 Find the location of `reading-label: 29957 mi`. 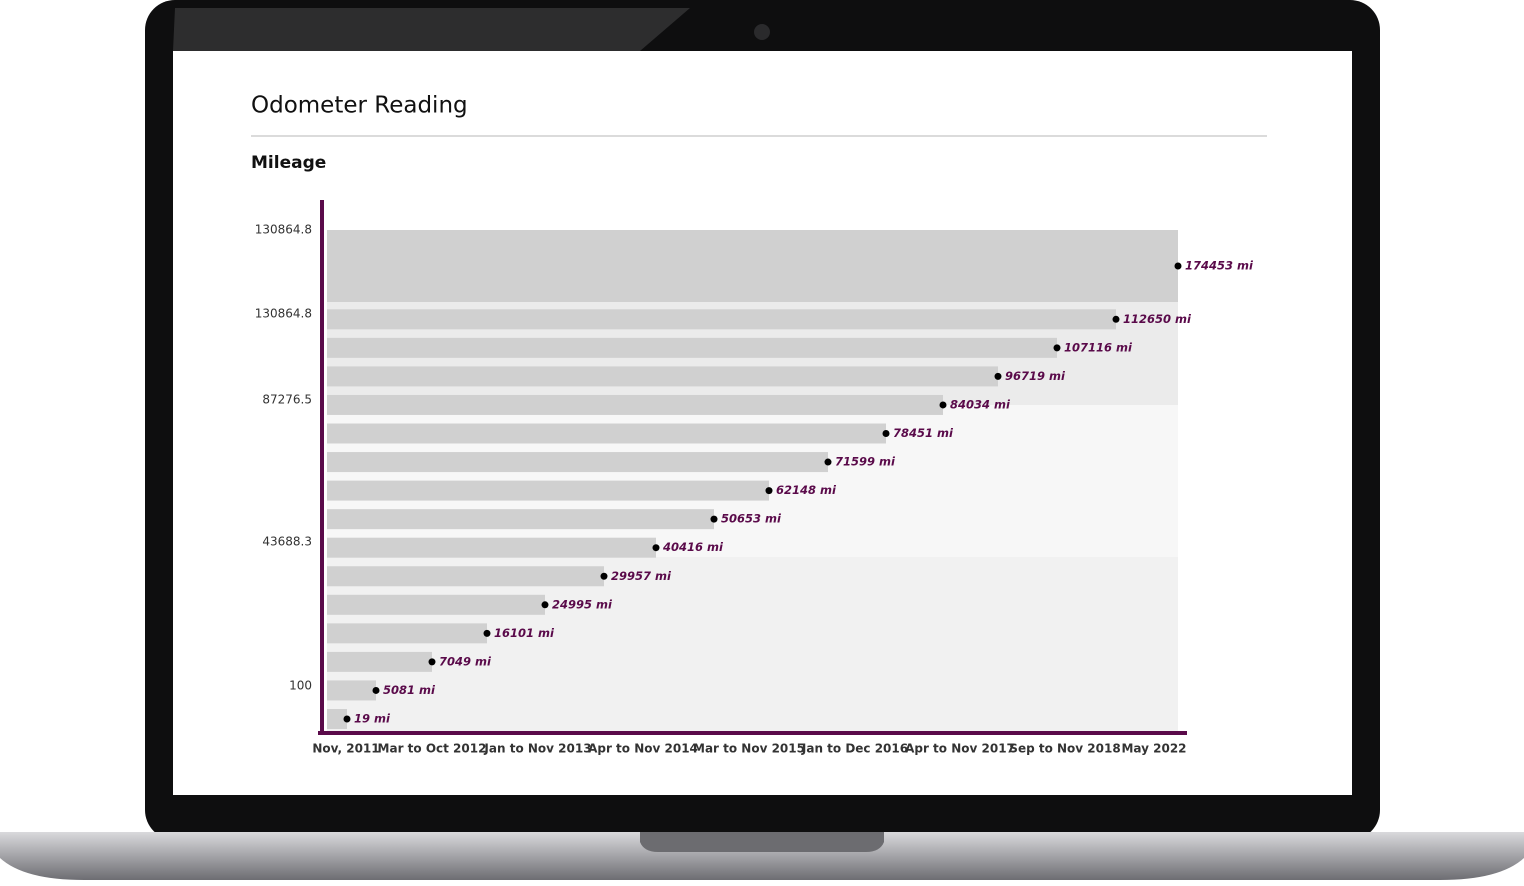

reading-label: 29957 mi is located at coordinates (641, 576).